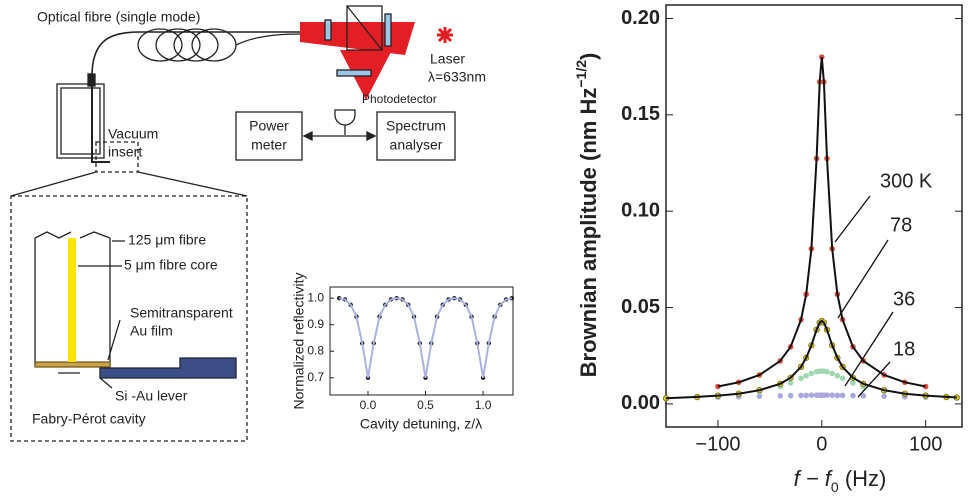 This screenshot has width=971, height=497. What do you see at coordinates (425, 405) in the screenshot?
I see `x-tick-label: 0.5` at bounding box center [425, 405].